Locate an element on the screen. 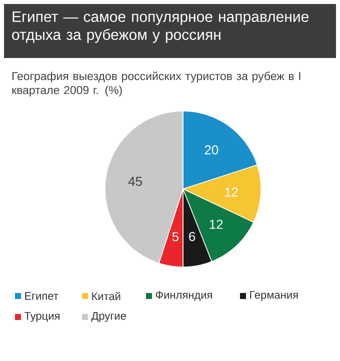 The image size is (340, 361). legend-label: Финляндия is located at coordinates (184, 296).